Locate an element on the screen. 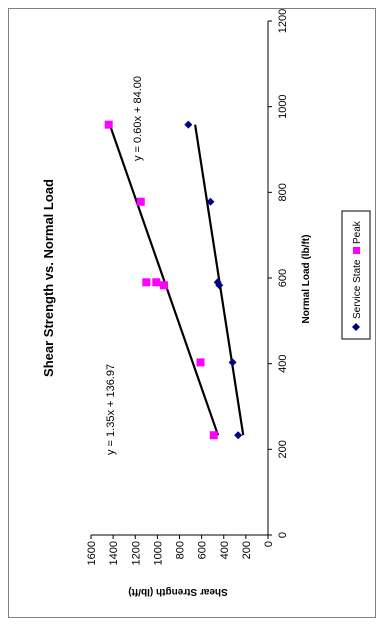 Image resolution: width=384 pixels, height=626 pixels. y-tick-label: 200 is located at coordinates (247, 550).